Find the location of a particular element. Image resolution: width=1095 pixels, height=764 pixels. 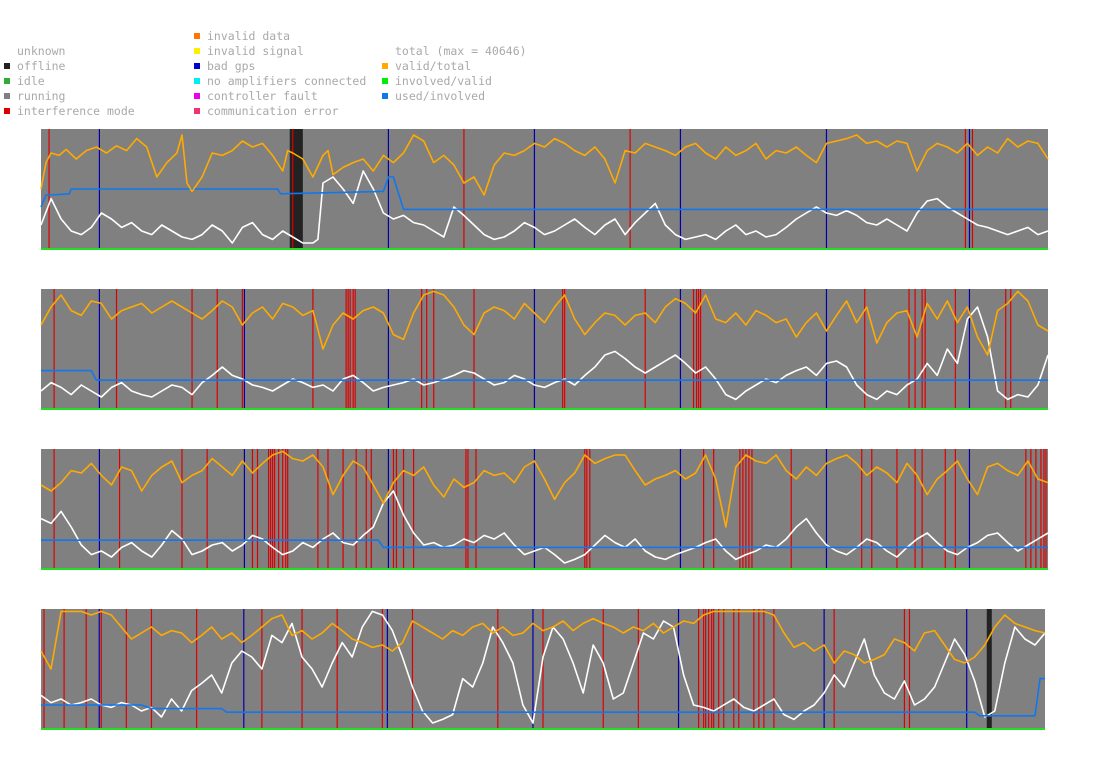

legend-item-running: running is located at coordinates (69, 96).